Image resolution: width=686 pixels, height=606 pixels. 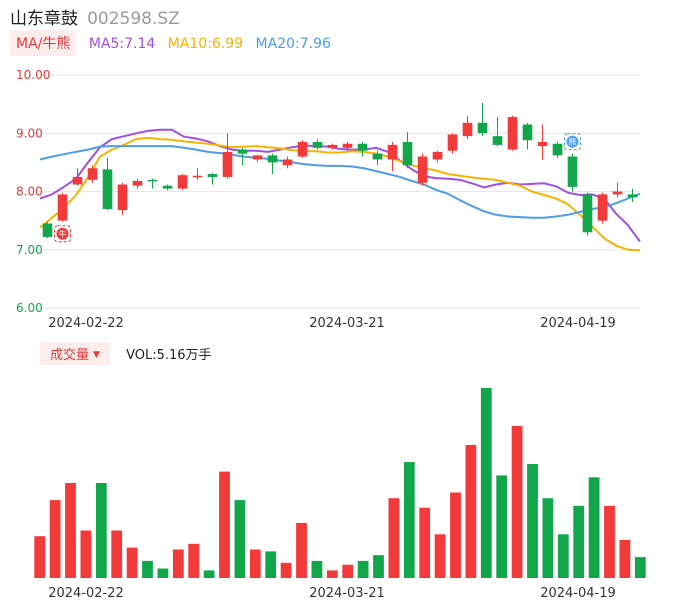 I want to click on price-y-axis: 10.00 9.00 8.00 7.00 6.00, so click(x=33, y=191).